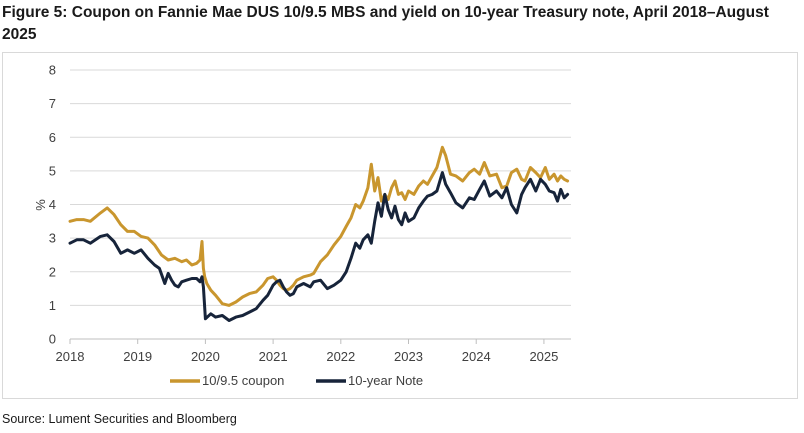  Describe the element at coordinates (243, 380) in the screenshot. I see `legend-label-coupon: 10/9.5 coupon` at that location.